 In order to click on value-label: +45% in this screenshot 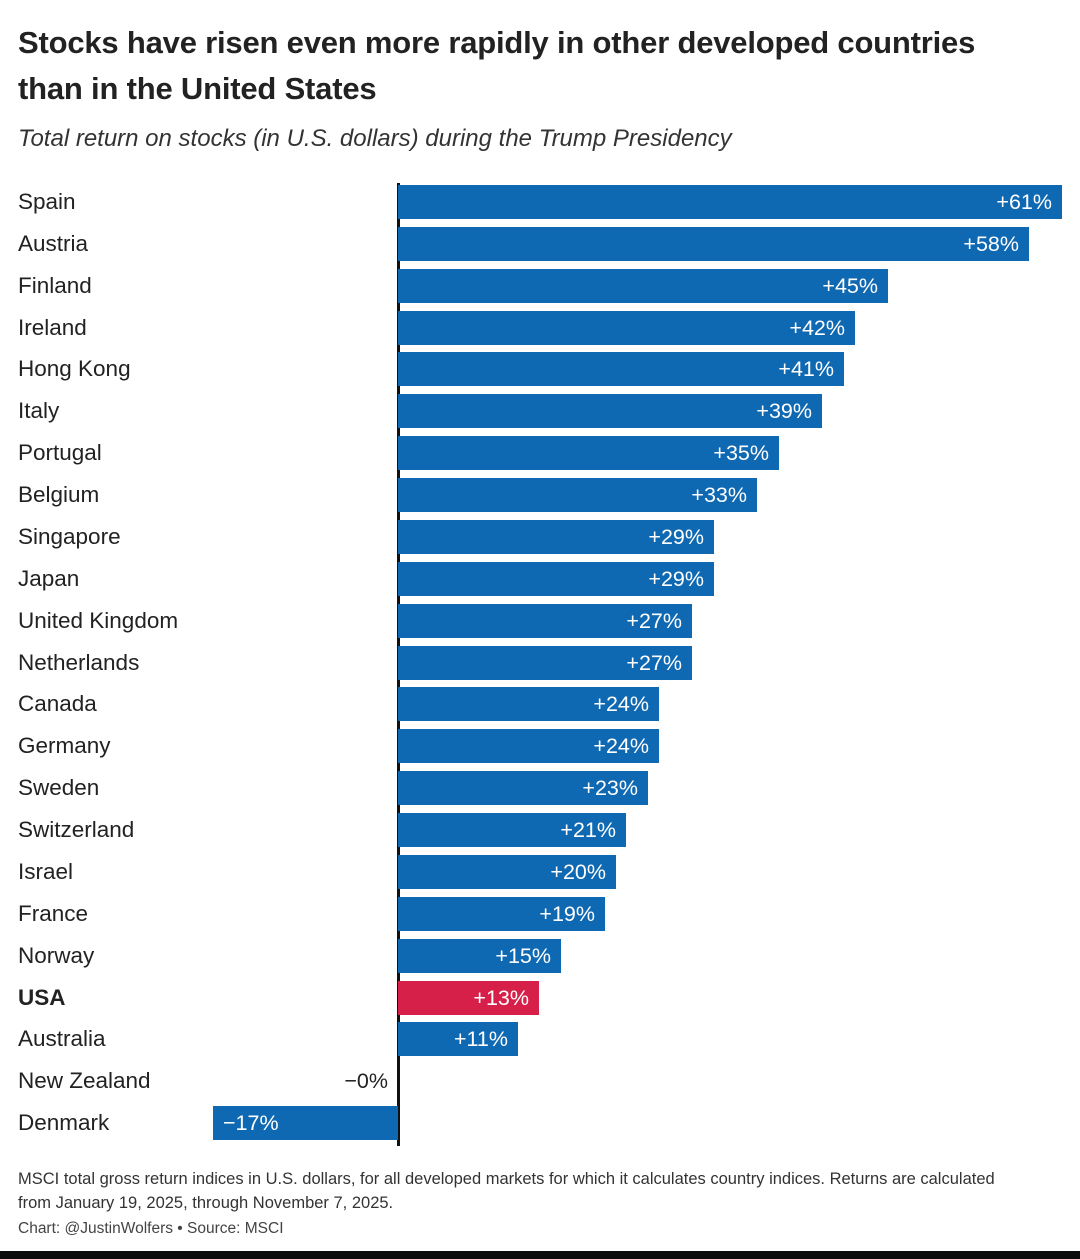, I will do `click(850, 285)`.